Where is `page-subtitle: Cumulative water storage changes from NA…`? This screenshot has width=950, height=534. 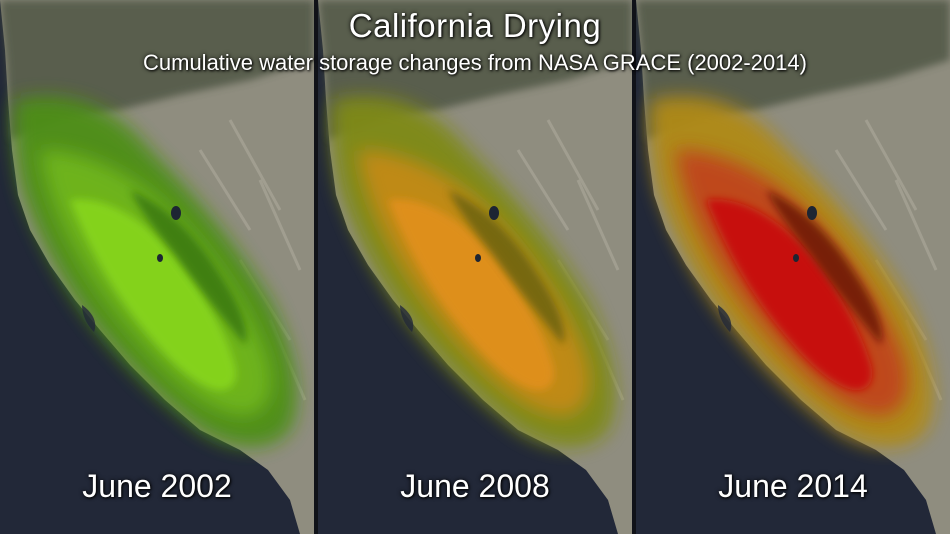 page-subtitle: Cumulative water storage changes from NA… is located at coordinates (475, 62).